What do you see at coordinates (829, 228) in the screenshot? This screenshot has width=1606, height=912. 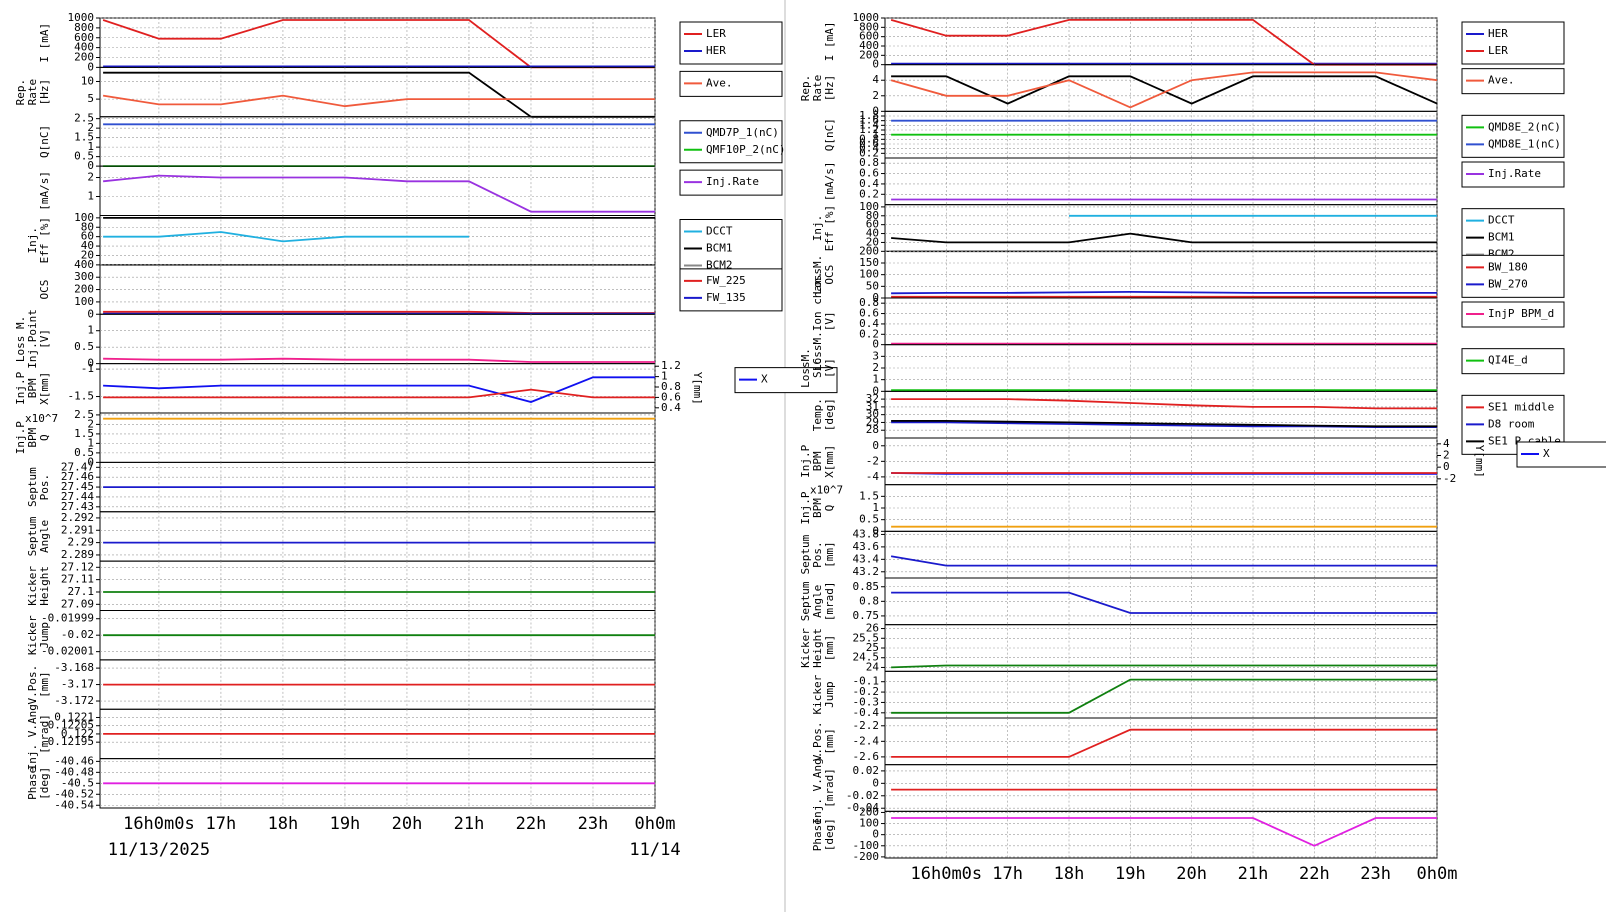 I see `y-axis-label: Eff [%]` at bounding box center [829, 228].